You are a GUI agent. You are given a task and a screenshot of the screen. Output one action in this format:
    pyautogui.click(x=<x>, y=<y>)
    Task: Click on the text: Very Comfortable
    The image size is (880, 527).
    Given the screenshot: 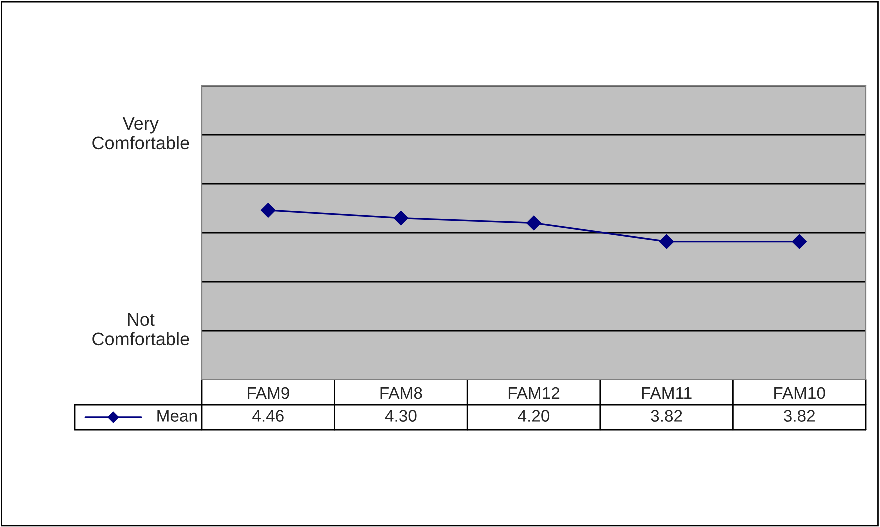 What is the action you would take?
    pyautogui.click(x=141, y=134)
    